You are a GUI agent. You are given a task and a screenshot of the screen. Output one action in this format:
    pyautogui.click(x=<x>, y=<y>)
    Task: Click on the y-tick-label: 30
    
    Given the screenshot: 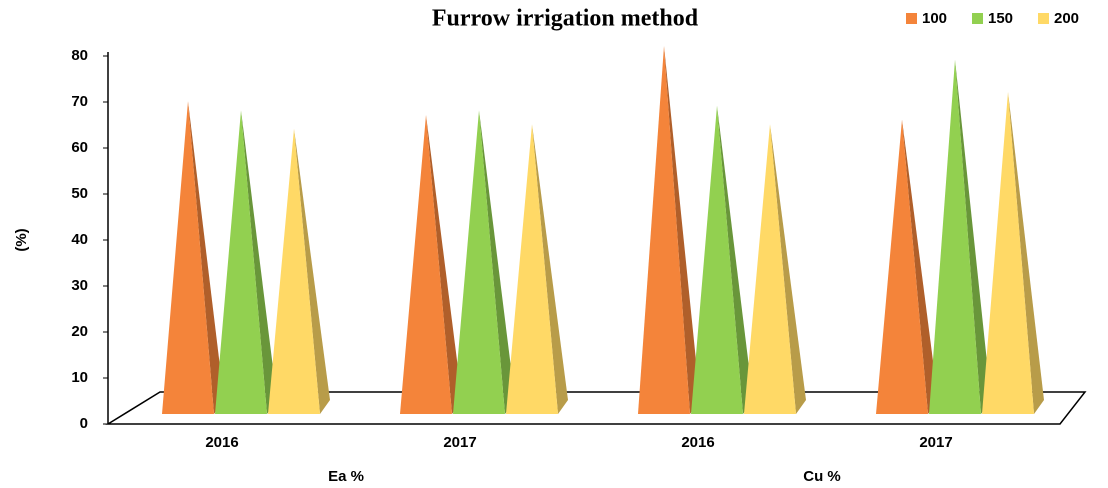 What is the action you would take?
    pyautogui.click(x=79, y=285)
    